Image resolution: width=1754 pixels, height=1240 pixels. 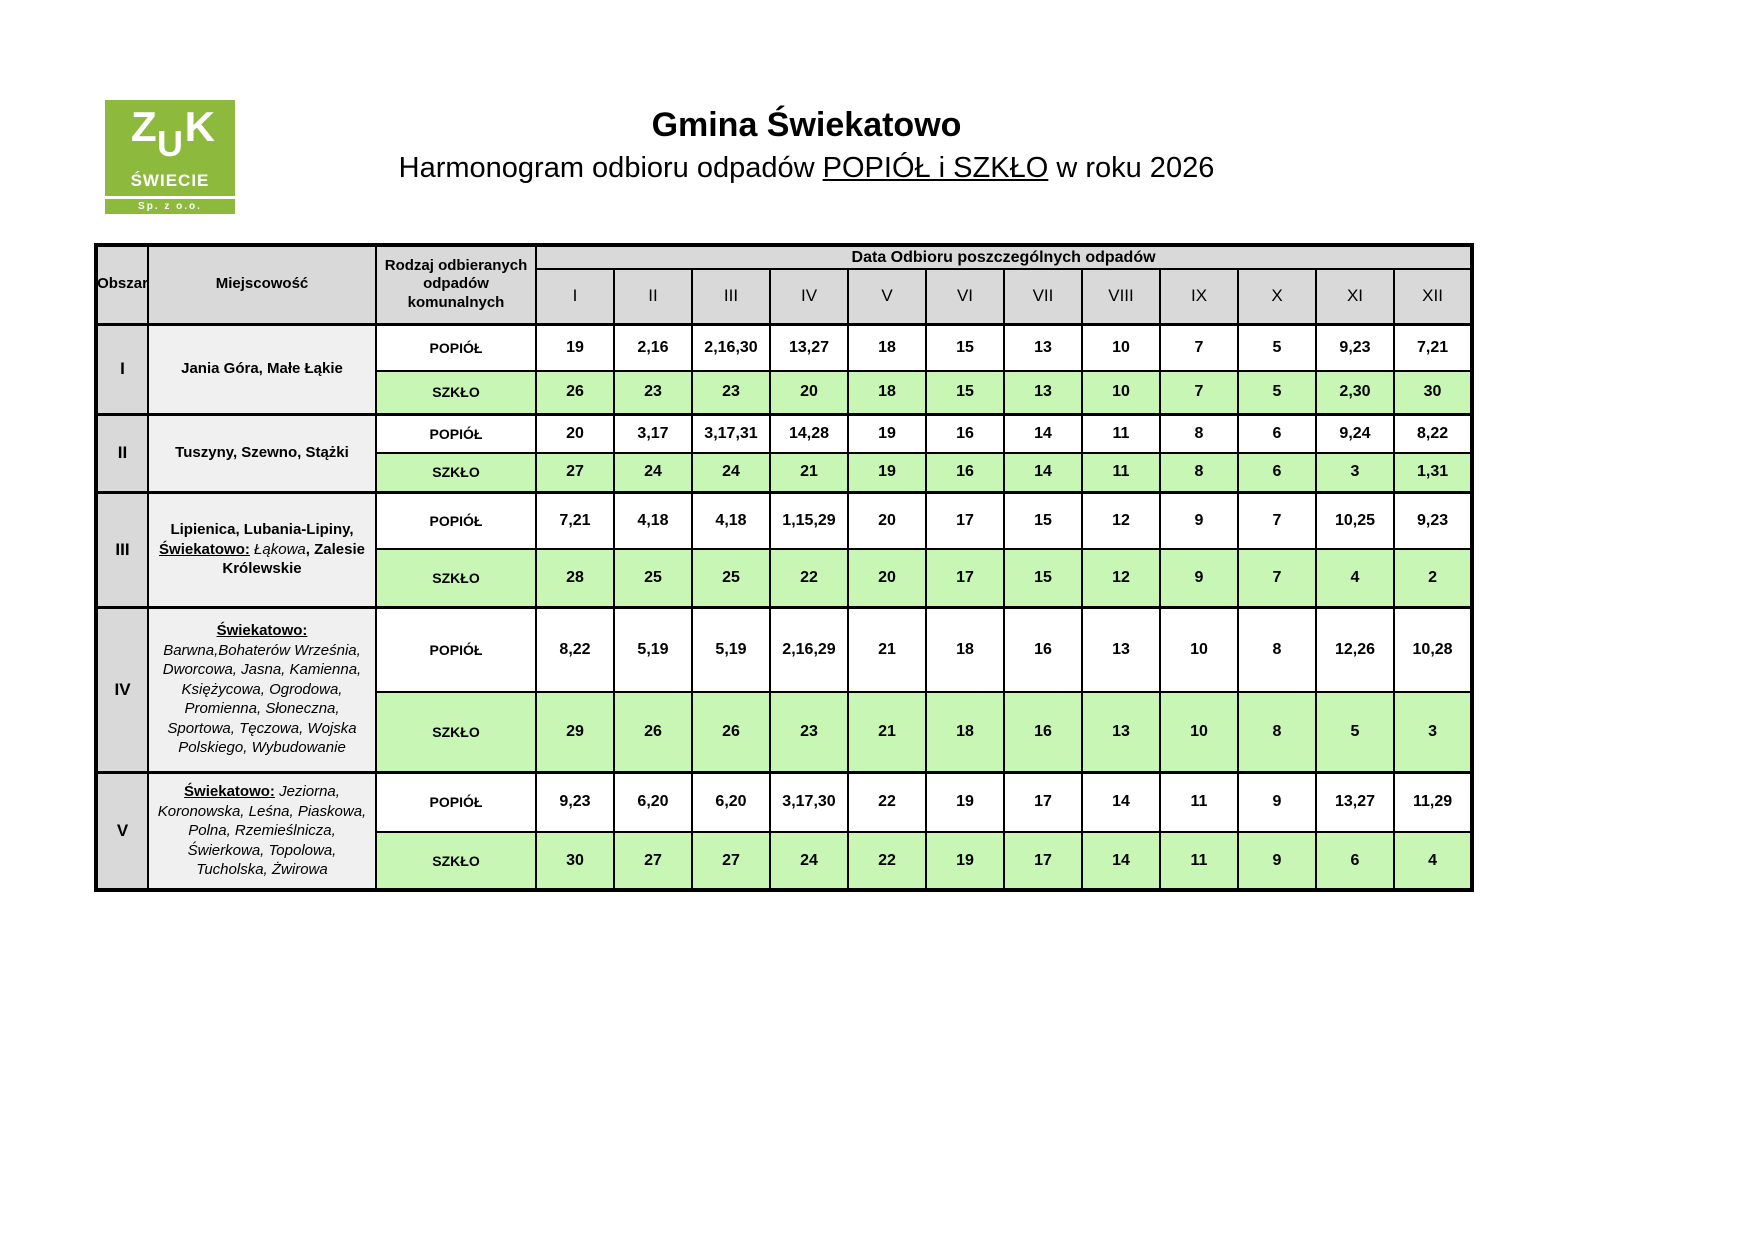 What do you see at coordinates (785, 861) in the screenshot?
I see `area-V-glass-row: SZKŁO 30 27 27 24 22 19 17 14 11 9 6 4` at bounding box center [785, 861].